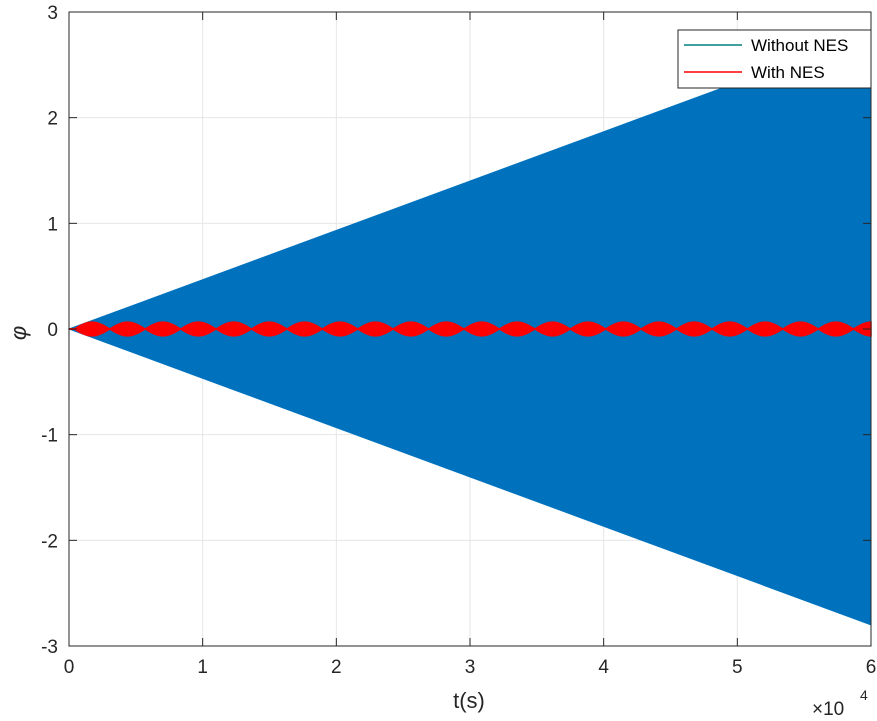 The image size is (877, 721). I want to click on x-tick-label: 6, so click(871, 667).